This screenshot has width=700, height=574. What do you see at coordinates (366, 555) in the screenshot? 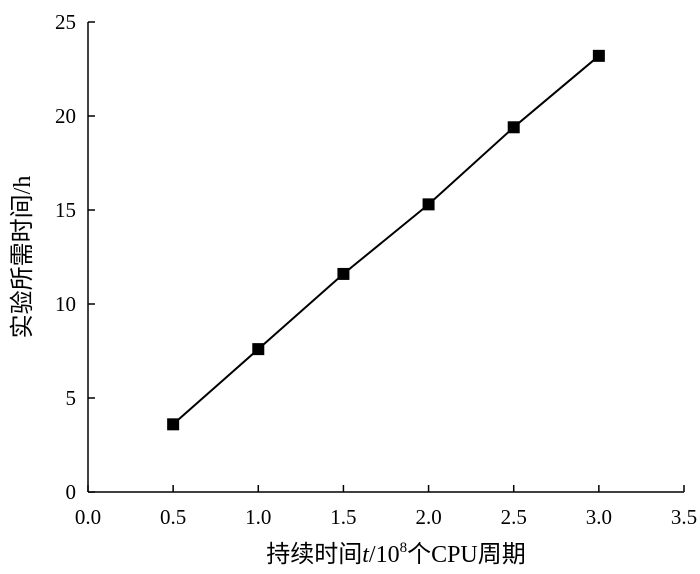
I see `x-axis-title-variable: t` at bounding box center [366, 555].